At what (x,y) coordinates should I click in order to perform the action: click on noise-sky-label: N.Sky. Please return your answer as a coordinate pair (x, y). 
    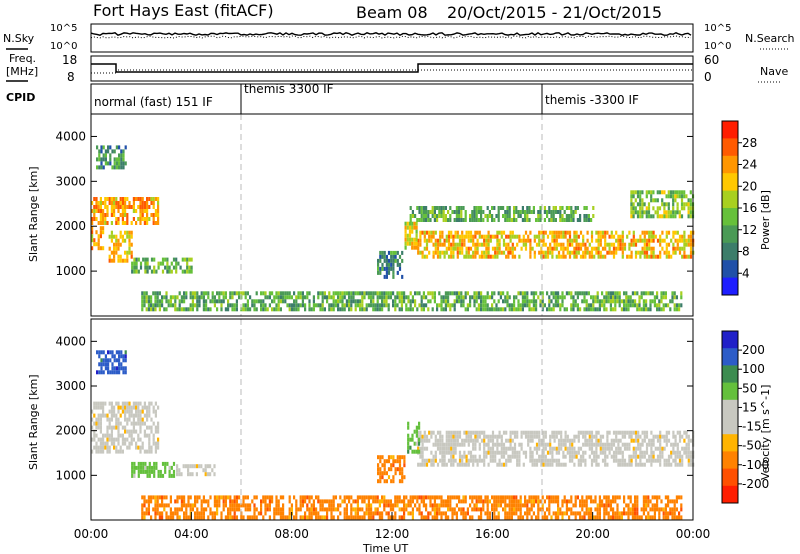
    Looking at the image, I should click on (19, 38).